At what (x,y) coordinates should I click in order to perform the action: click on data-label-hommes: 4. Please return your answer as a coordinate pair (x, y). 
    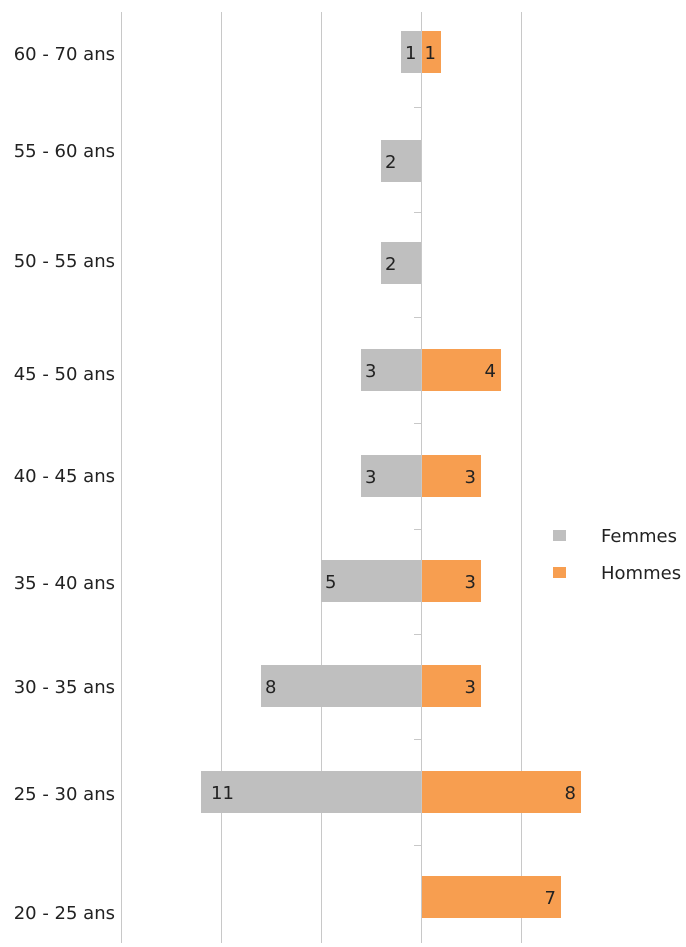
    Looking at the image, I should click on (490, 371).